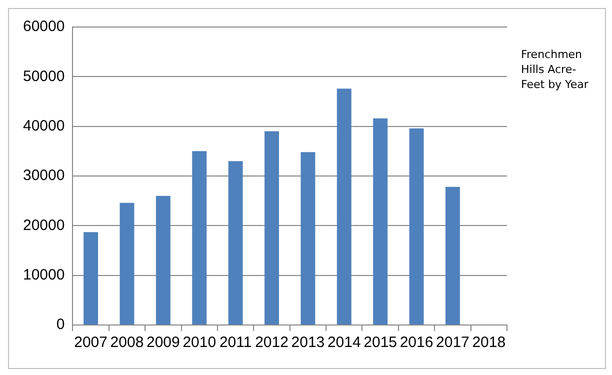 Image resolution: width=612 pixels, height=375 pixels. What do you see at coordinates (417, 343) in the screenshot?
I see `x-tick-label: 2016` at bounding box center [417, 343].